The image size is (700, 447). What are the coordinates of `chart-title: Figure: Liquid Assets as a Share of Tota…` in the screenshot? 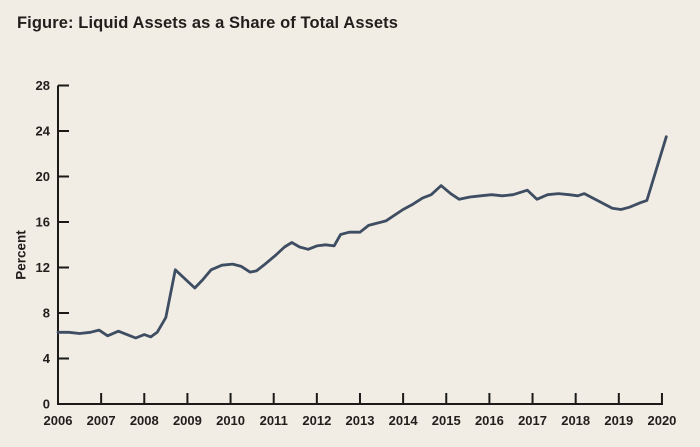 It's located at (208, 23).